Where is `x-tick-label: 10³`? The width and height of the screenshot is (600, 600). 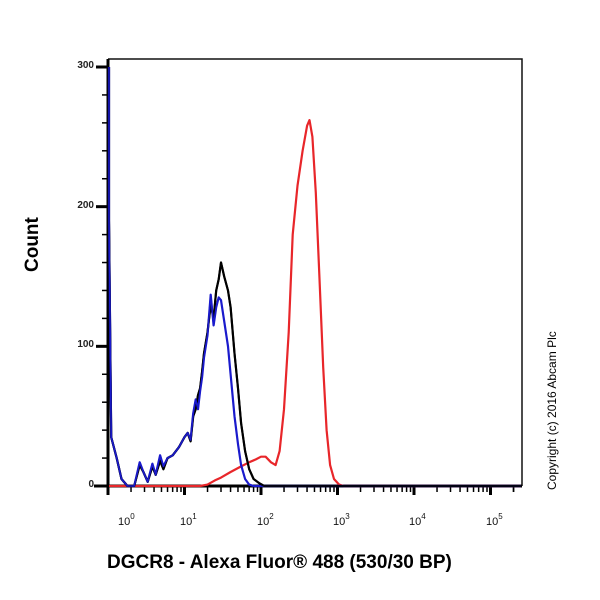 x-tick-label: 10³ is located at coordinates (341, 520).